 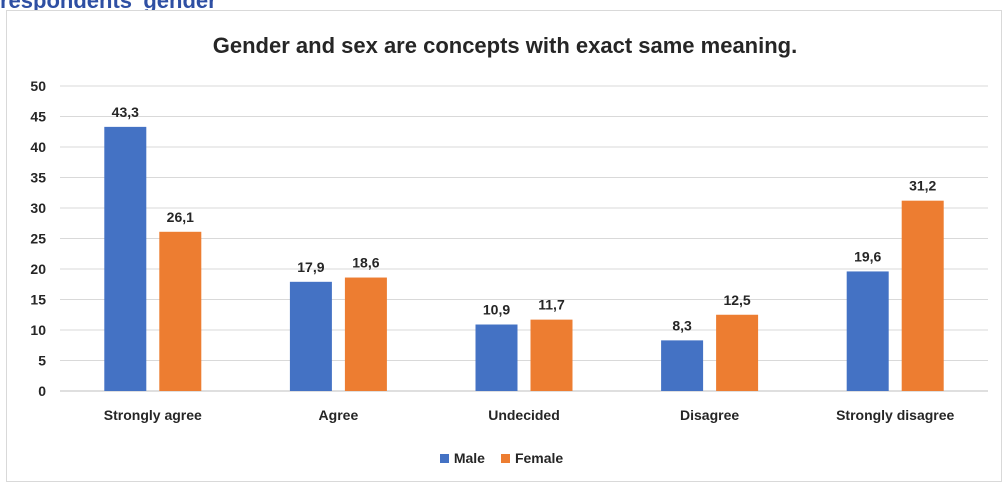 I want to click on y-tick-label: 40, so click(x=38, y=147).